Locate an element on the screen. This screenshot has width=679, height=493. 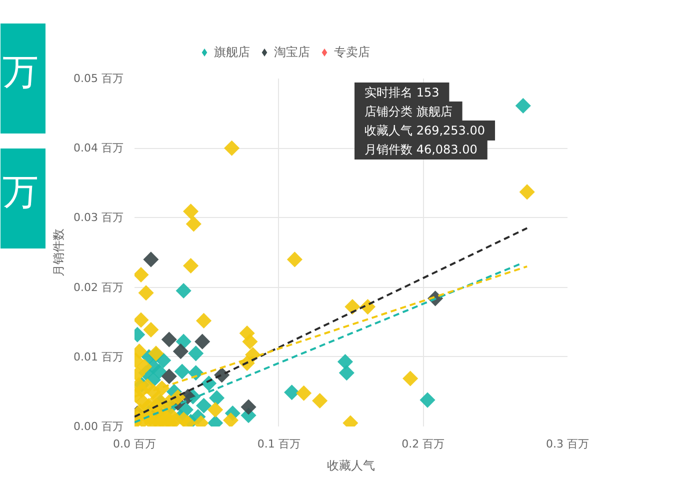
annotation: 月销件数 46,083.00 is located at coordinates (421, 149).